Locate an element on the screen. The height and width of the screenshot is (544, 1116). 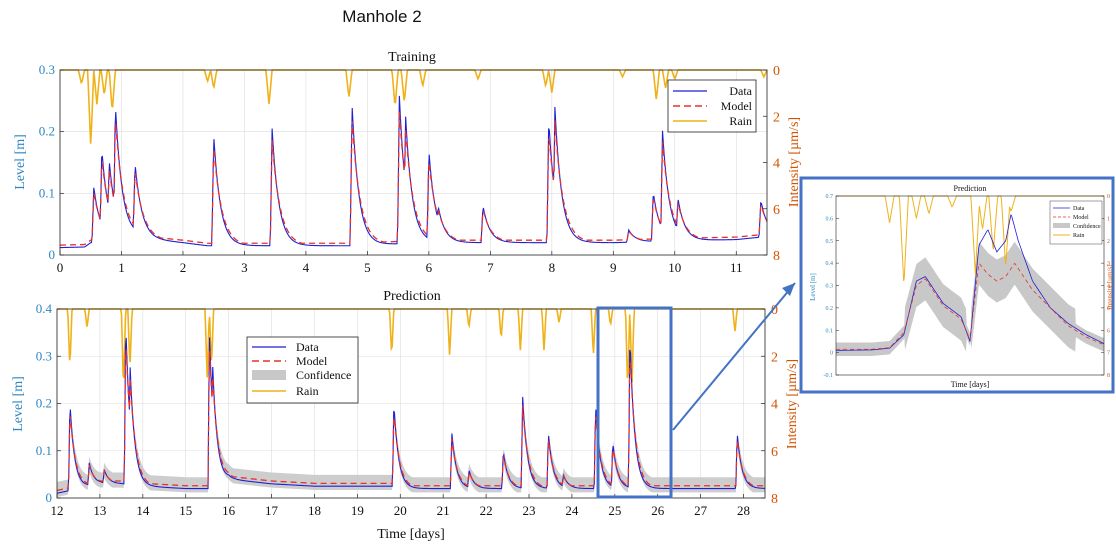
inset-title: Prediction is located at coordinates (970, 188).